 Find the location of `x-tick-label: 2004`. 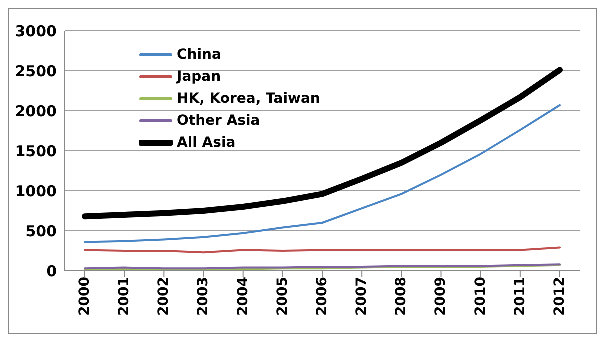

x-tick-label: 2004 is located at coordinates (243, 296).